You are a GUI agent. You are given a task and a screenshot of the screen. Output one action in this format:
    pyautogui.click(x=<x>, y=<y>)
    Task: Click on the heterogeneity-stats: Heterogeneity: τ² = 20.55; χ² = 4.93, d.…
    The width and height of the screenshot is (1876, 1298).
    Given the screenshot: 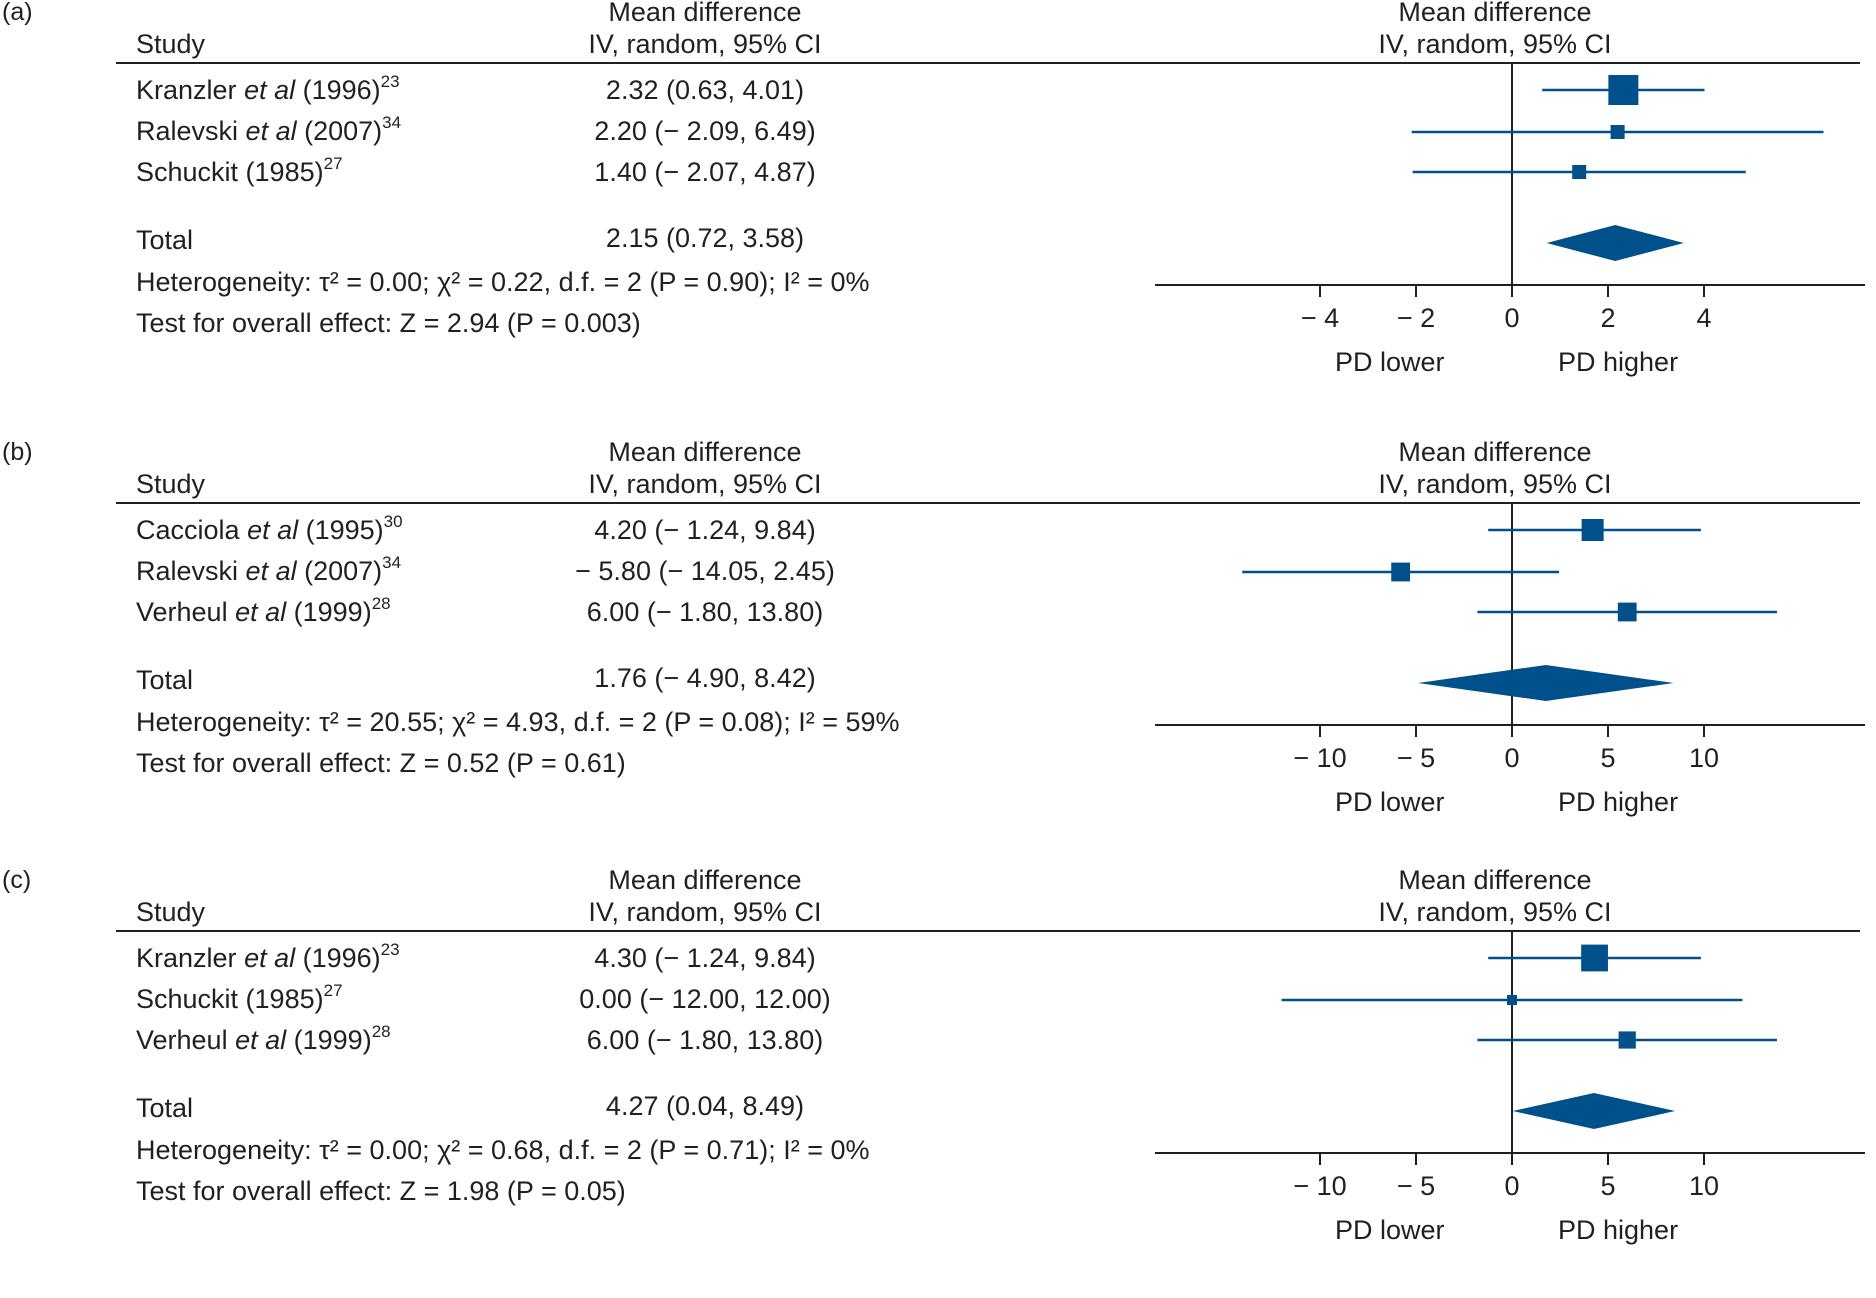 What is the action you would take?
    pyautogui.click(x=518, y=722)
    